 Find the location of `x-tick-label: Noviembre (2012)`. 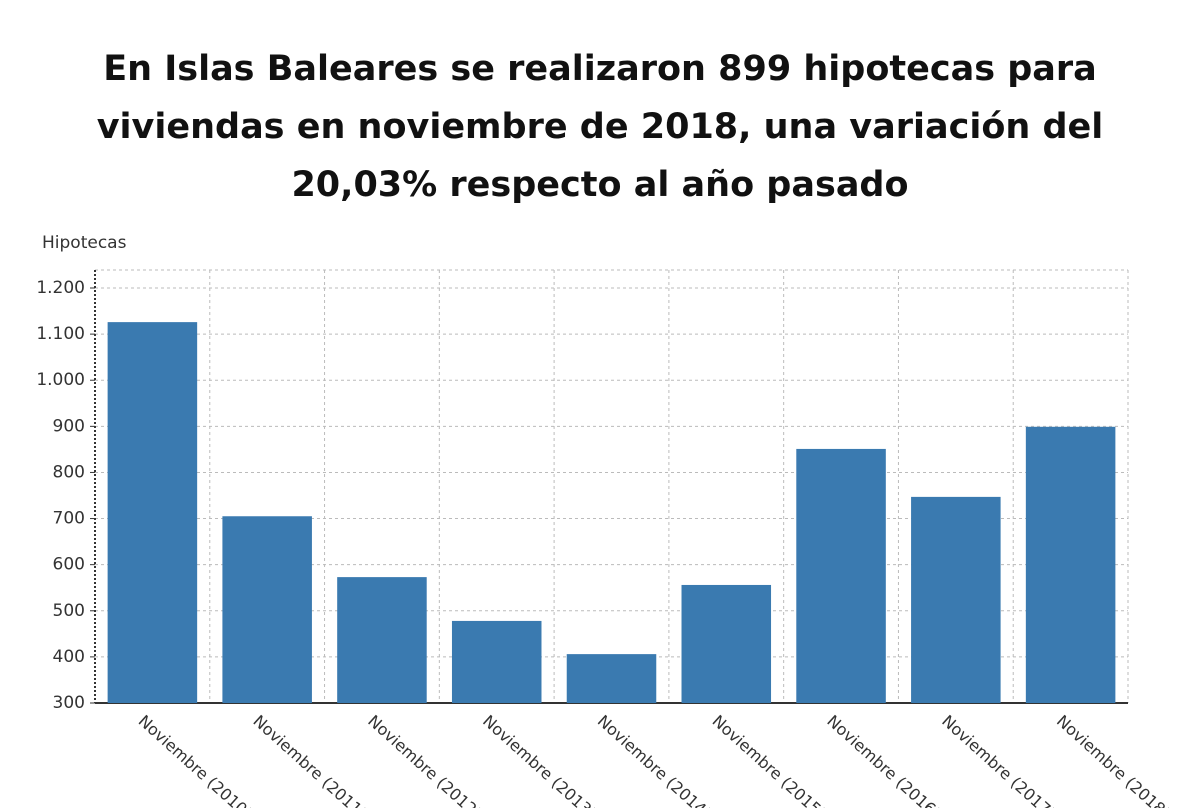

x-tick-label: Noviembre (2012) is located at coordinates (424, 759).